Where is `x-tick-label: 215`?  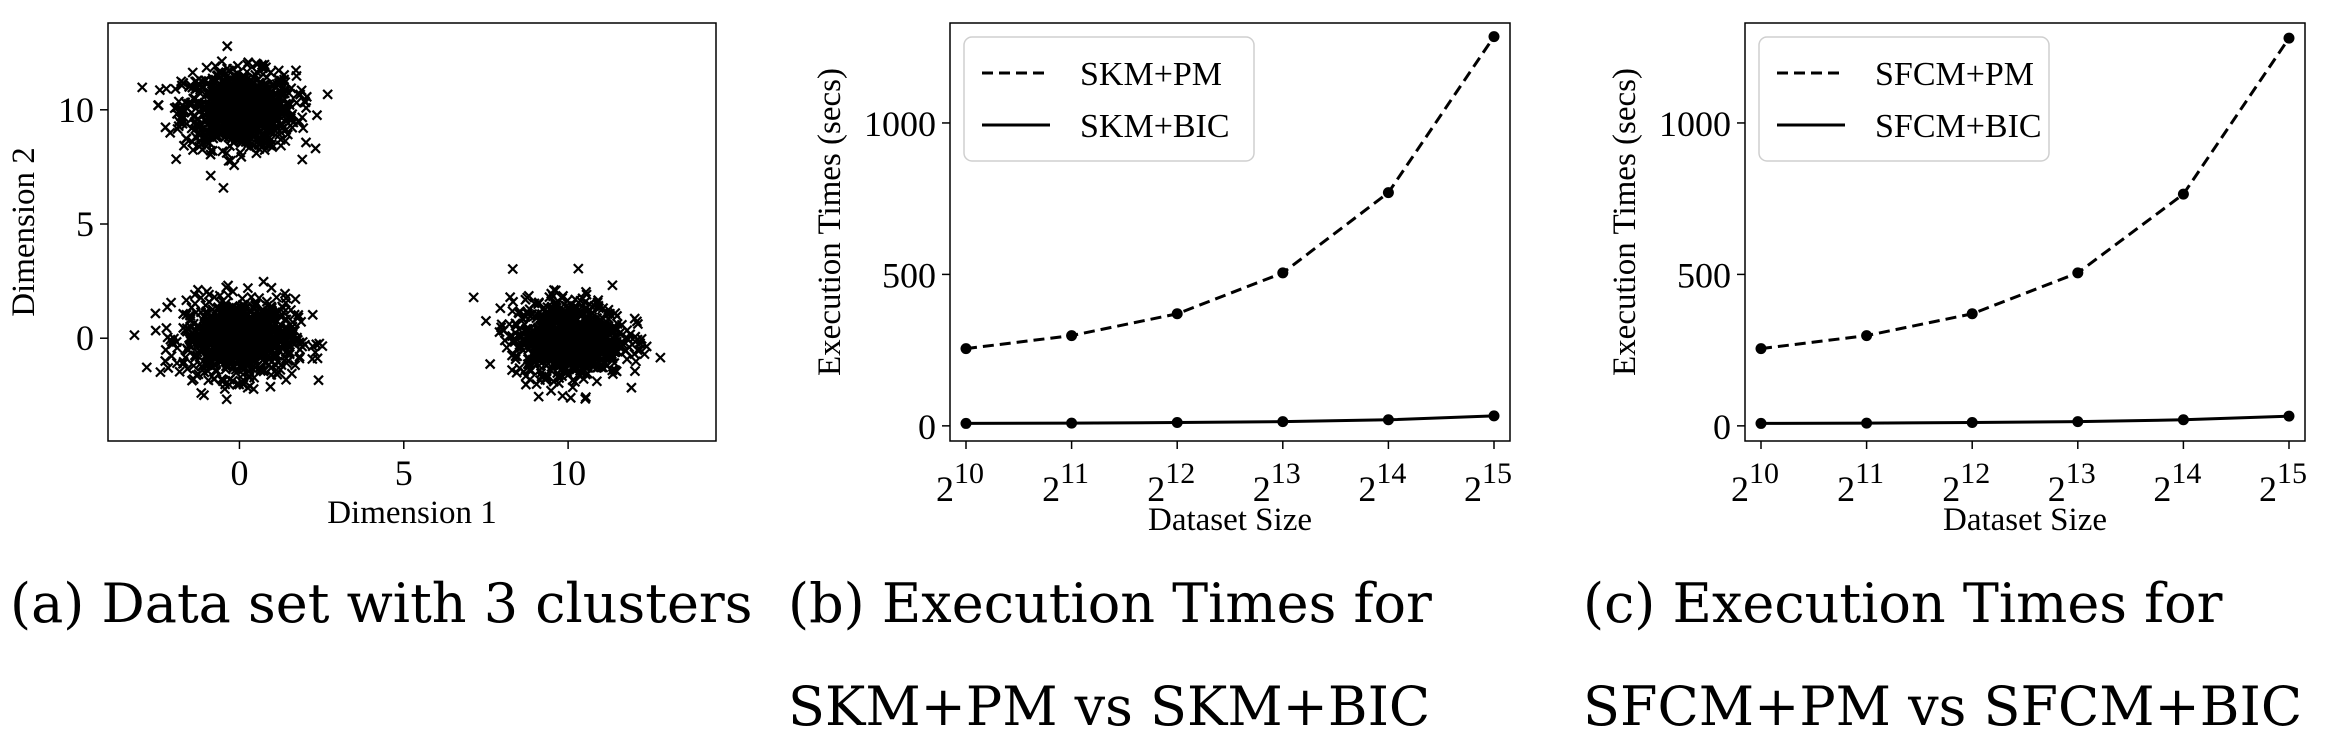
x-tick-label: 215 is located at coordinates (2283, 483).